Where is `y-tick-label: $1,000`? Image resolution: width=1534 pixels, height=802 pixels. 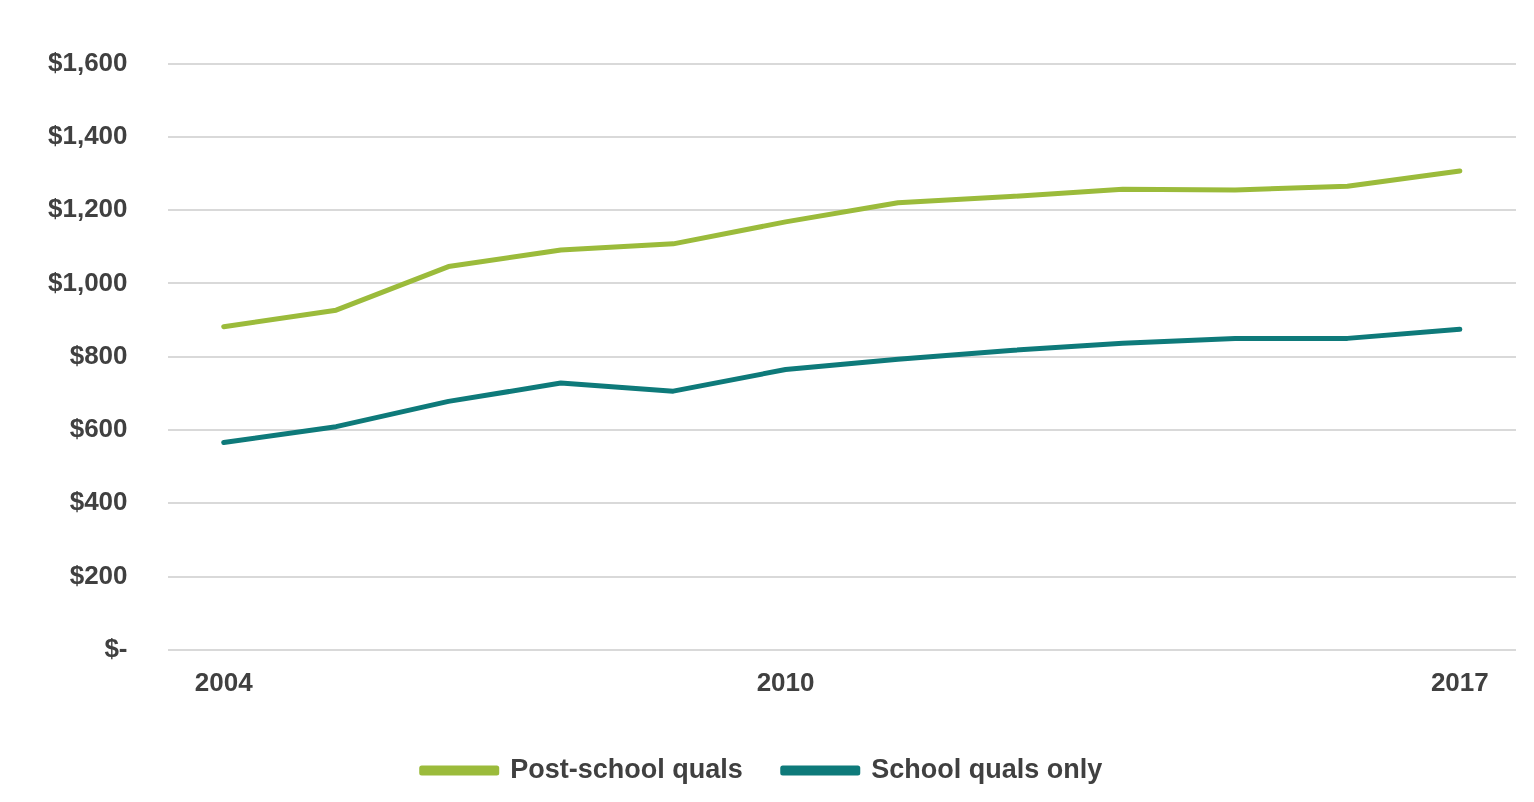 y-tick-label: $1,000 is located at coordinates (87, 281).